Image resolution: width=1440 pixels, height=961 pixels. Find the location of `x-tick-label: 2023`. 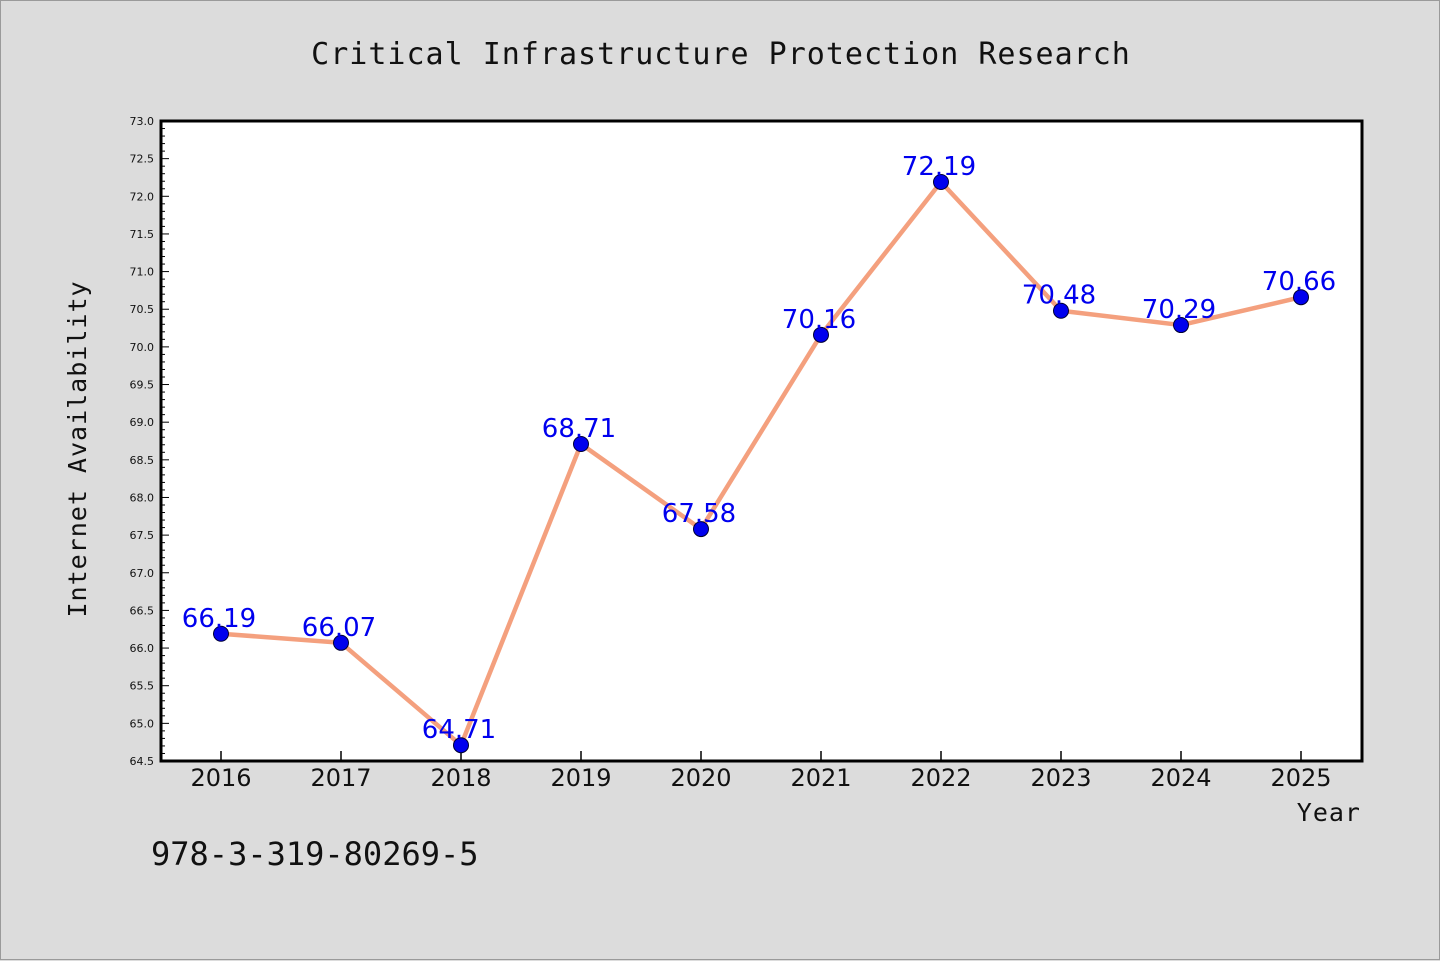

x-tick-label: 2023 is located at coordinates (1060, 778).